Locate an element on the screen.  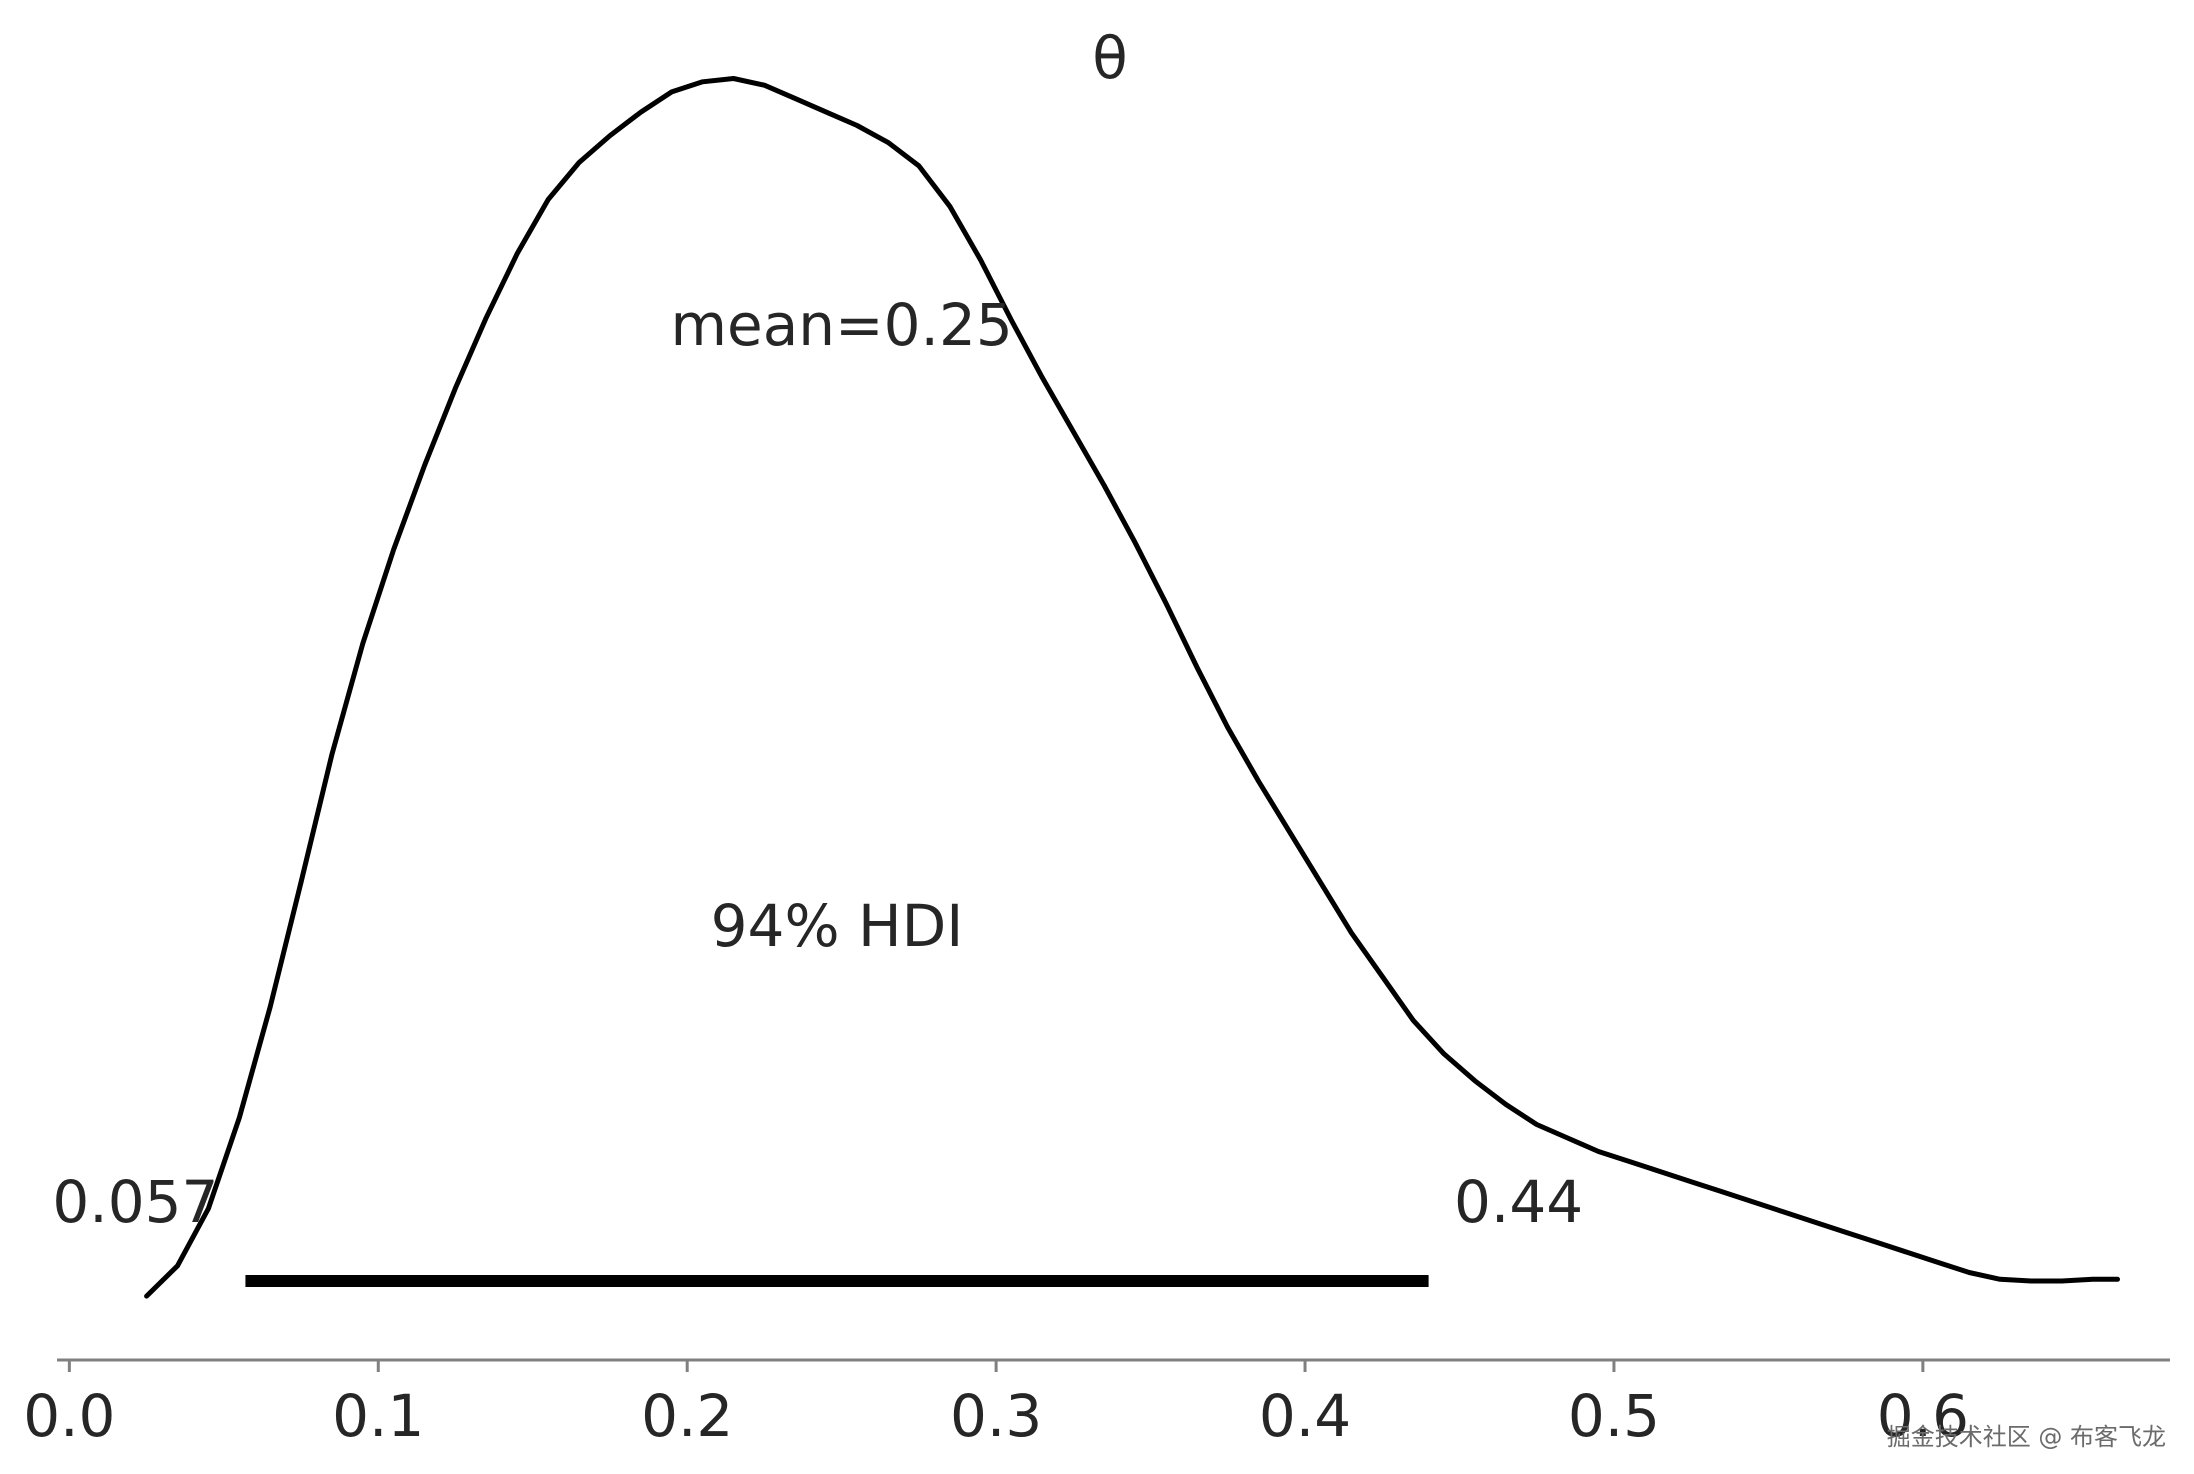
x-tick-label: 0.6 is located at coordinates (1923, 1416).